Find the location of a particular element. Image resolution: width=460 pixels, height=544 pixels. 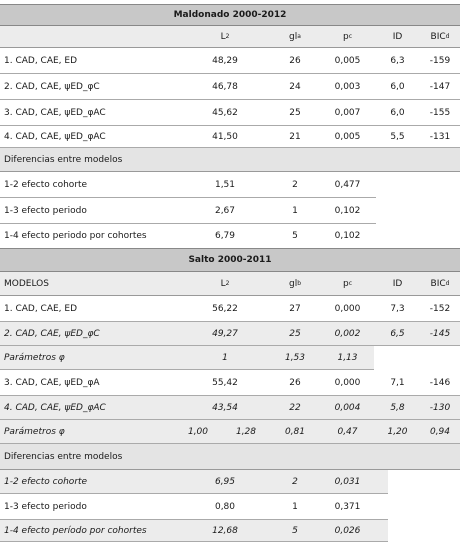

table-row: 1. CAD, CAE, ED 48,29 26 0,005 6,3 -159 is located at coordinates (230, 61).